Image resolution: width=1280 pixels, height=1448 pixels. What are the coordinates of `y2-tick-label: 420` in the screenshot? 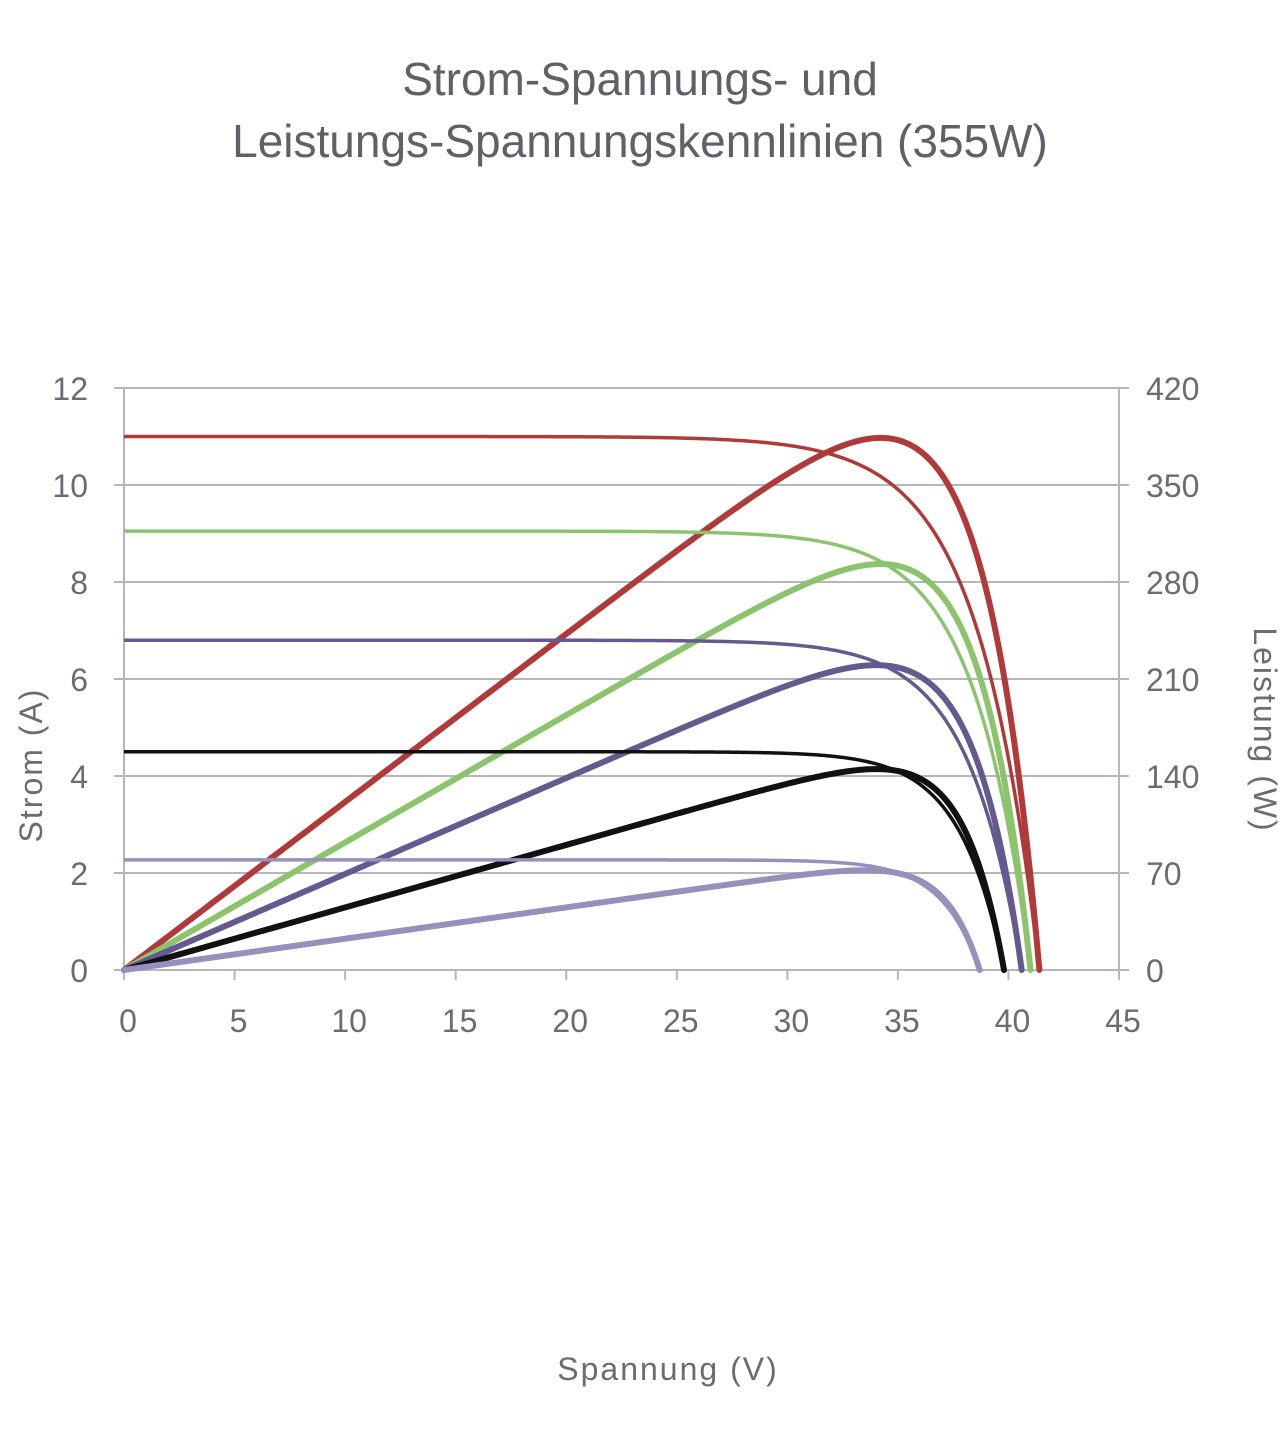 It's located at (1172, 389).